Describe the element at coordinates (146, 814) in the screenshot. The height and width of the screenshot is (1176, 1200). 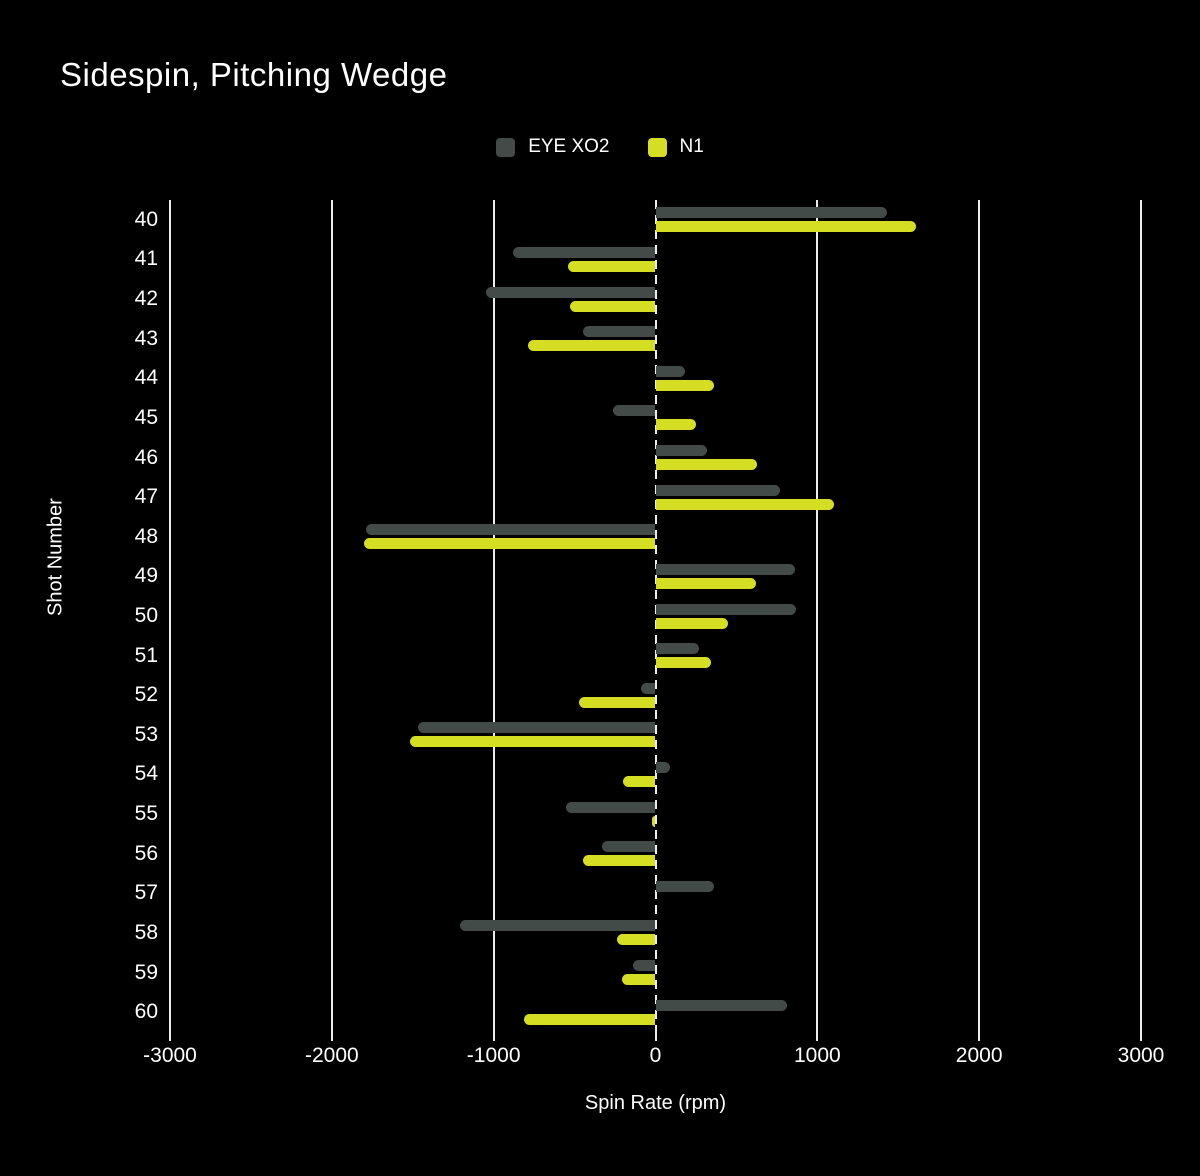
I see `y-tick-label-55: 55` at that location.